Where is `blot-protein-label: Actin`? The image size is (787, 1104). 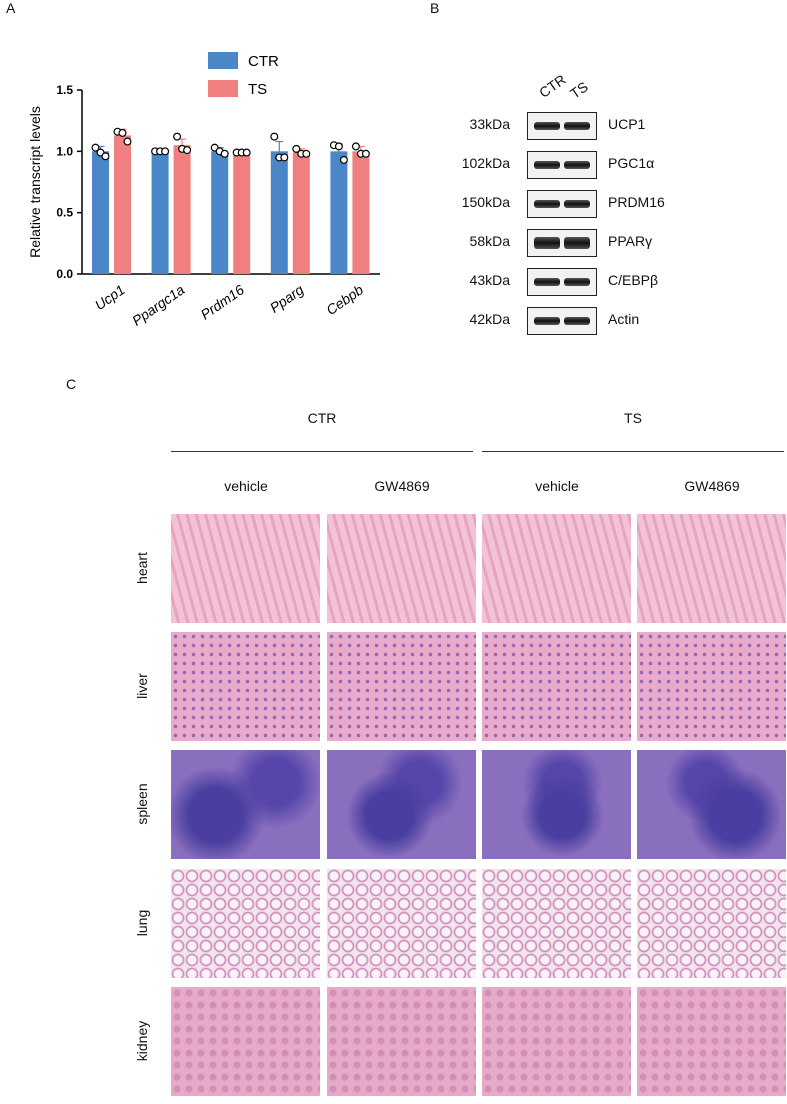 blot-protein-label: Actin is located at coordinates (624, 319).